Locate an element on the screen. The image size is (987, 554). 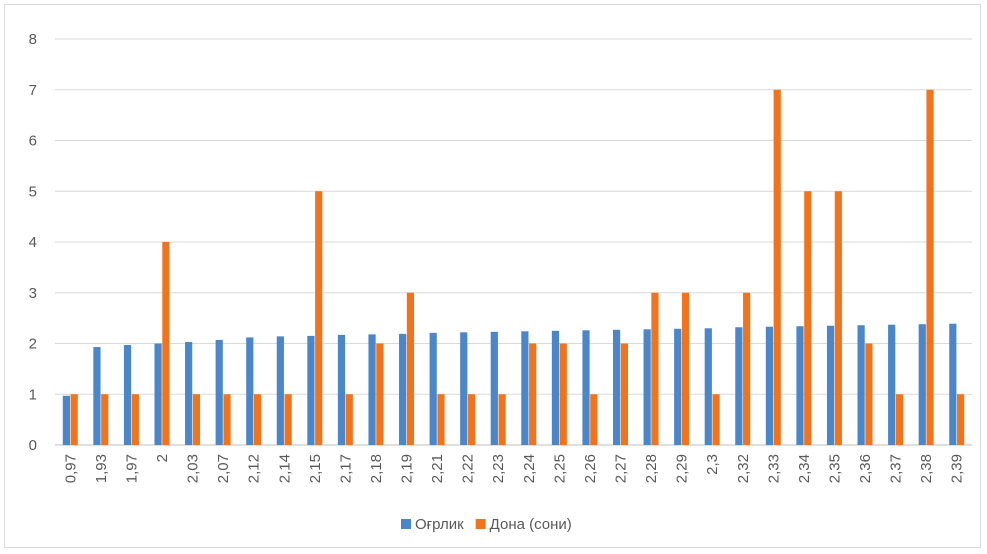
y-tick-label: 0 is located at coordinates (33, 445).